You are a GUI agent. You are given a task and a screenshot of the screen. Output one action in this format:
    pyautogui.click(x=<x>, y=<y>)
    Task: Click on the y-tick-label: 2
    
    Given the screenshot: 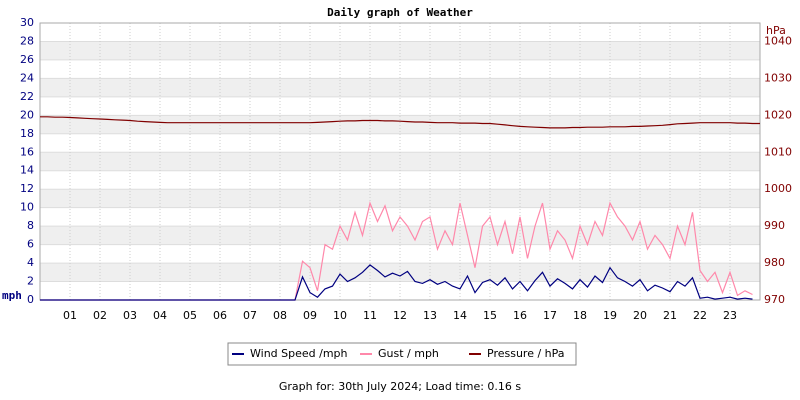 What is the action you would take?
    pyautogui.click(x=30, y=281)
    